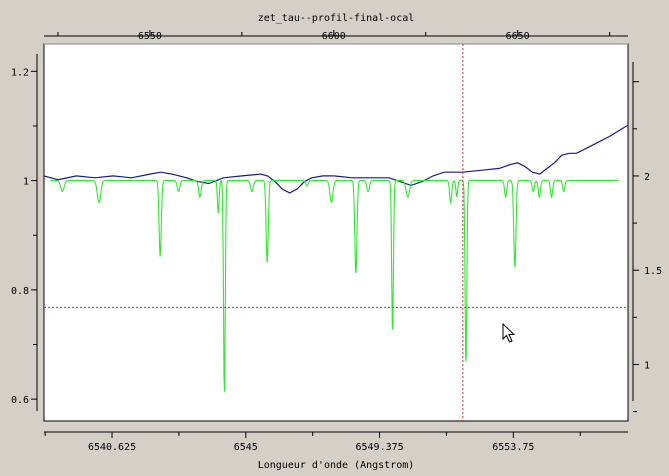  What do you see at coordinates (20, 400) in the screenshot?
I see `left-tick-label: 0.6` at bounding box center [20, 400].